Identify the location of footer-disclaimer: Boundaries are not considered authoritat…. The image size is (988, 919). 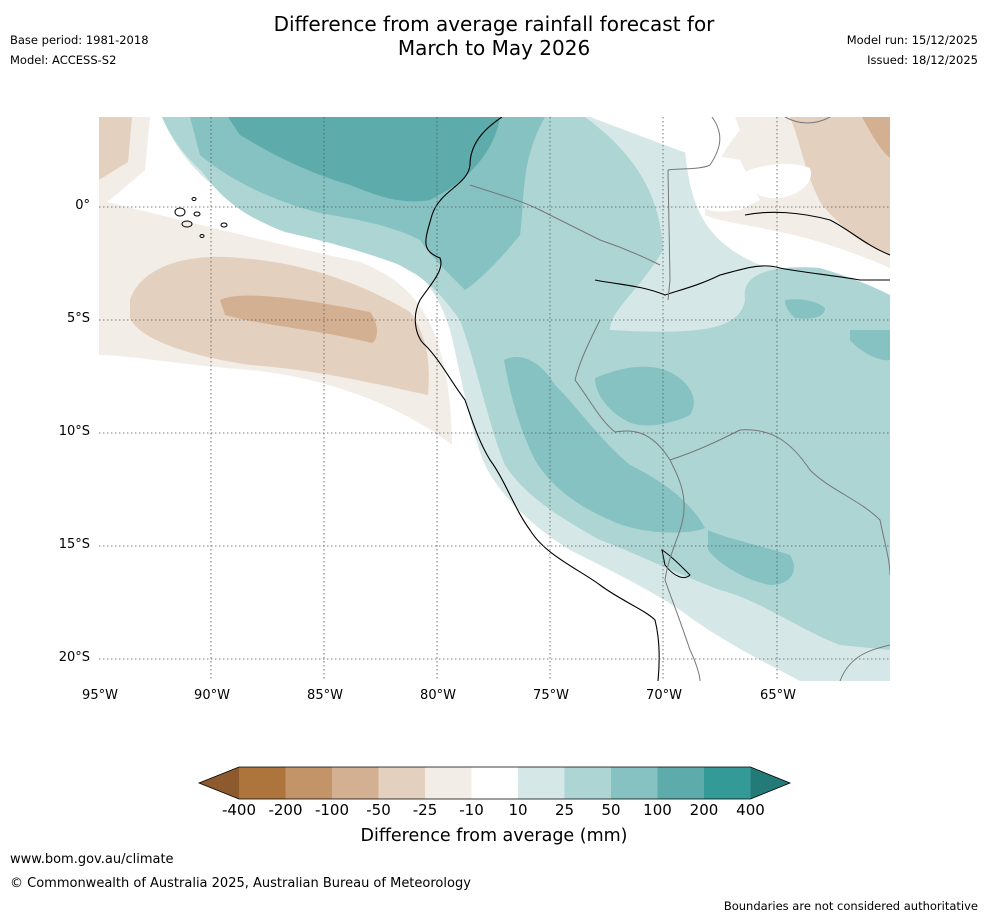
(850, 906).